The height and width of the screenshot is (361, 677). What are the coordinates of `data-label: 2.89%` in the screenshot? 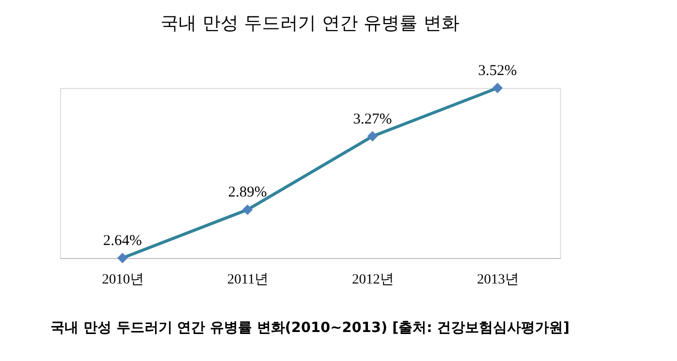 It's located at (247, 192).